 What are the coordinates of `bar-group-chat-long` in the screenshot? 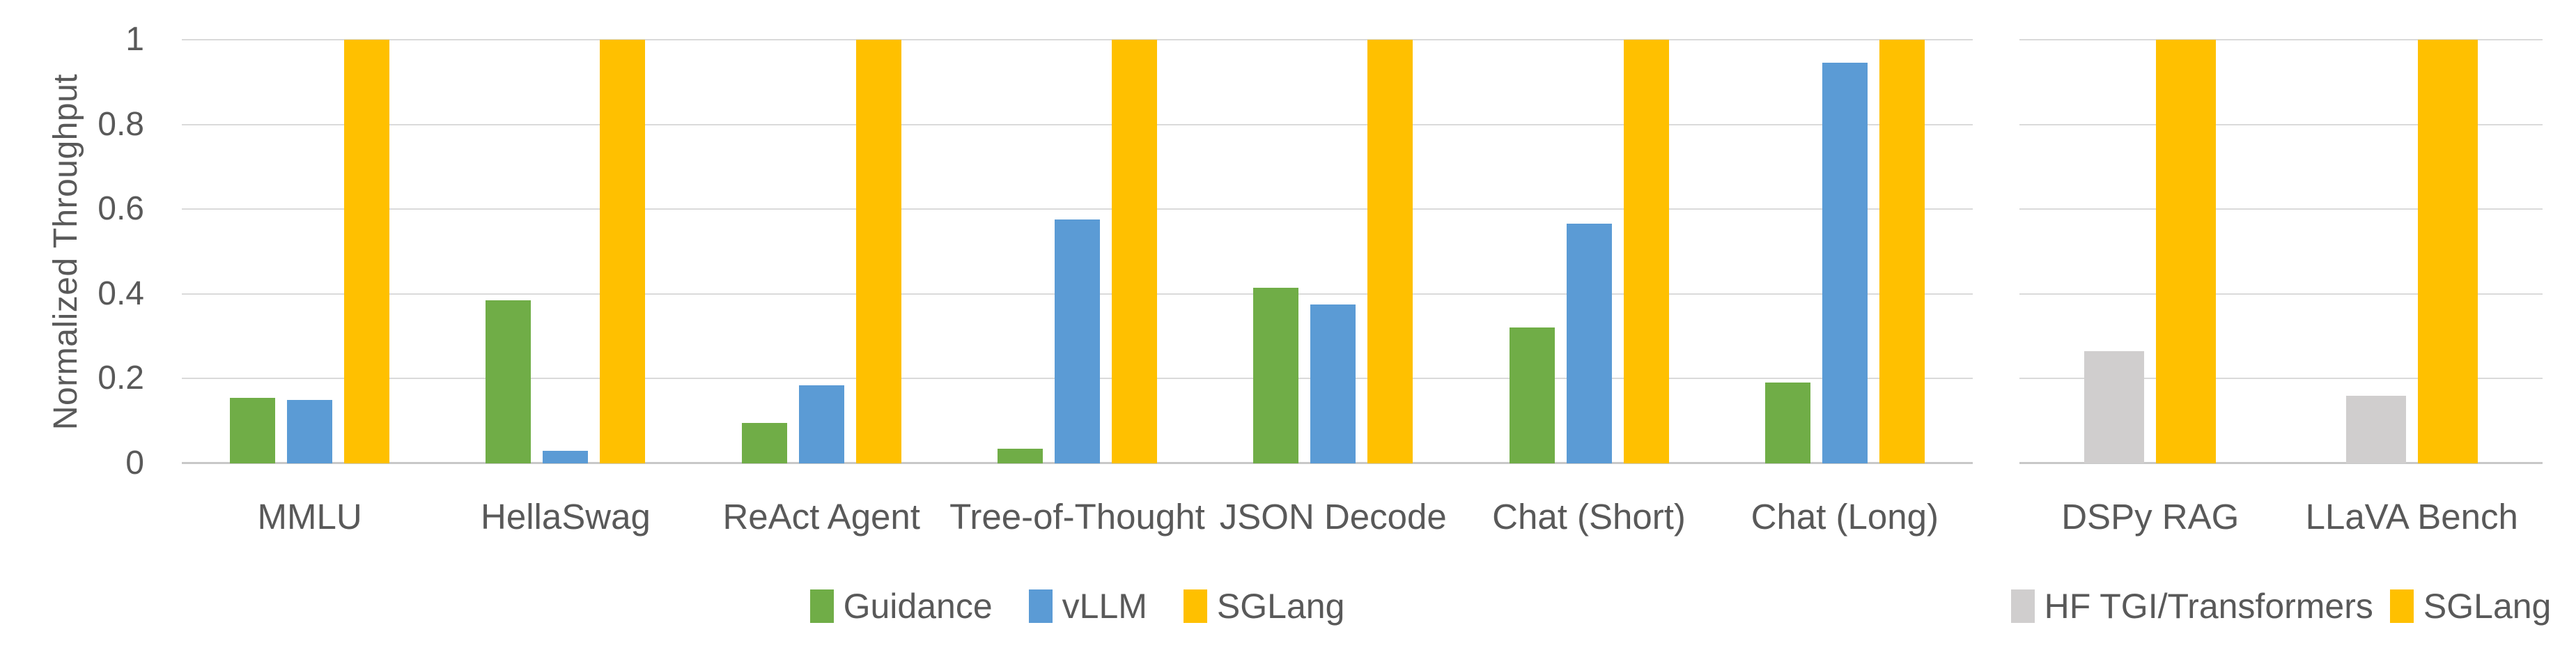 It's located at (1845, 251).